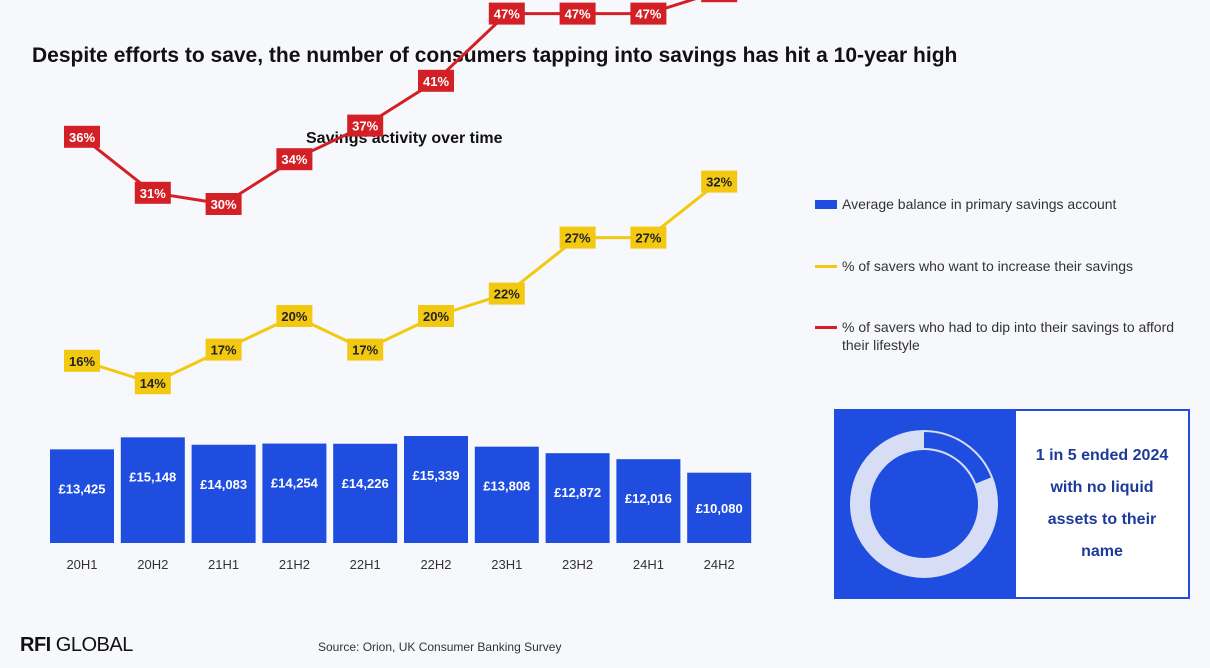 This screenshot has height=668, width=1210. Describe the element at coordinates (152, 490) in the screenshot. I see `bar-20H2` at that location.